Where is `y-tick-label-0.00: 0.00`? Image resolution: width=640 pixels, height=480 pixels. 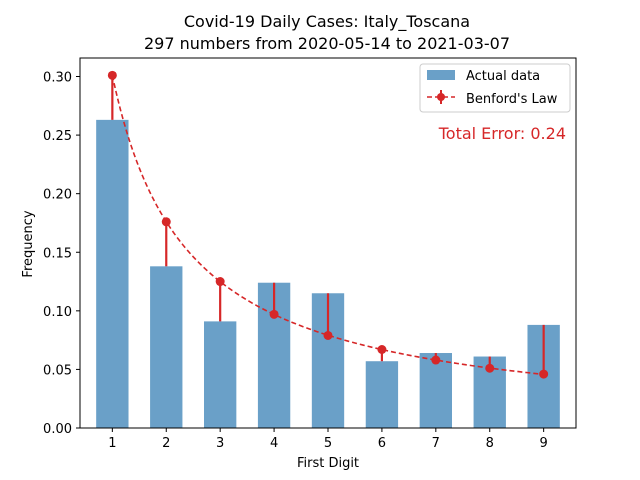 y-tick-label-0.00: 0.00 is located at coordinates (57, 429).